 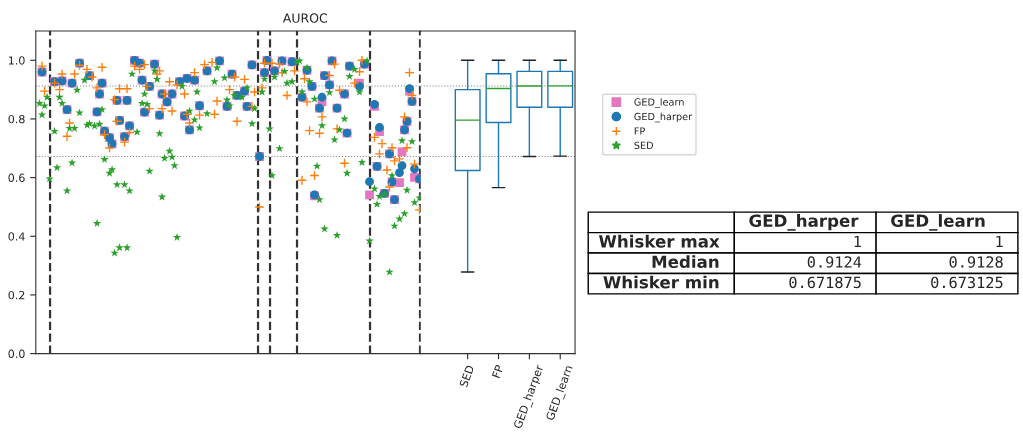 I want to click on x-tick-label: FP, so click(x=497, y=371).